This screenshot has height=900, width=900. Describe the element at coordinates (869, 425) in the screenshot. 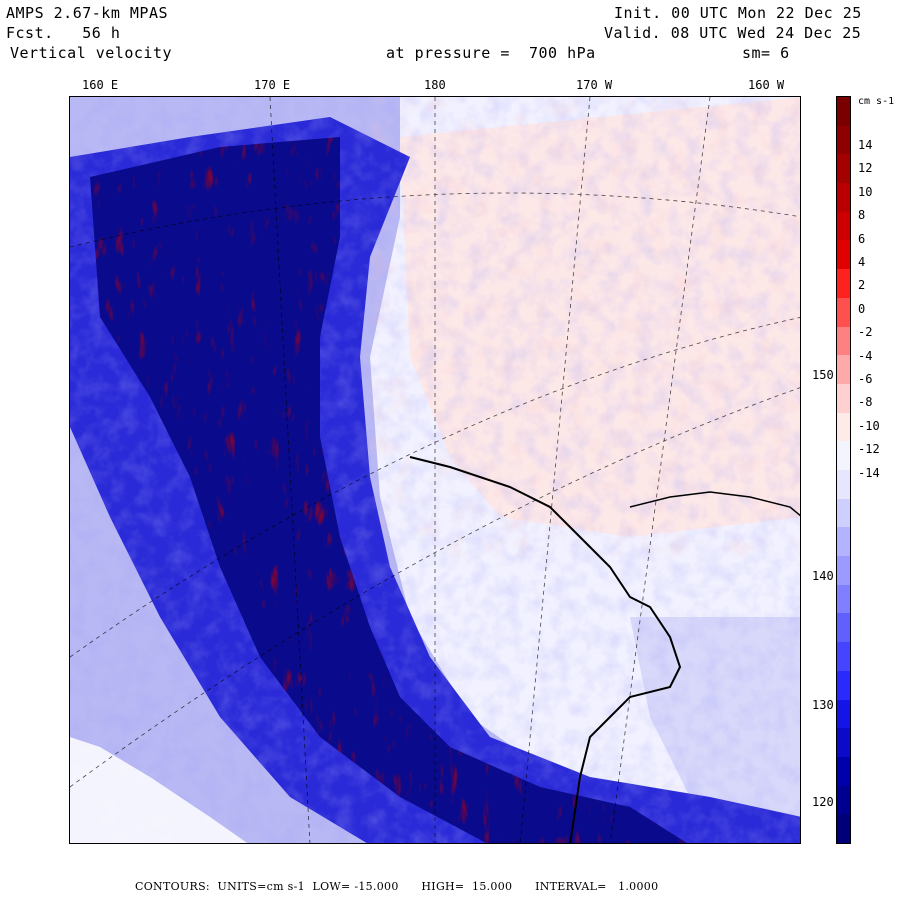

I see `colorbar-label: -10` at that location.